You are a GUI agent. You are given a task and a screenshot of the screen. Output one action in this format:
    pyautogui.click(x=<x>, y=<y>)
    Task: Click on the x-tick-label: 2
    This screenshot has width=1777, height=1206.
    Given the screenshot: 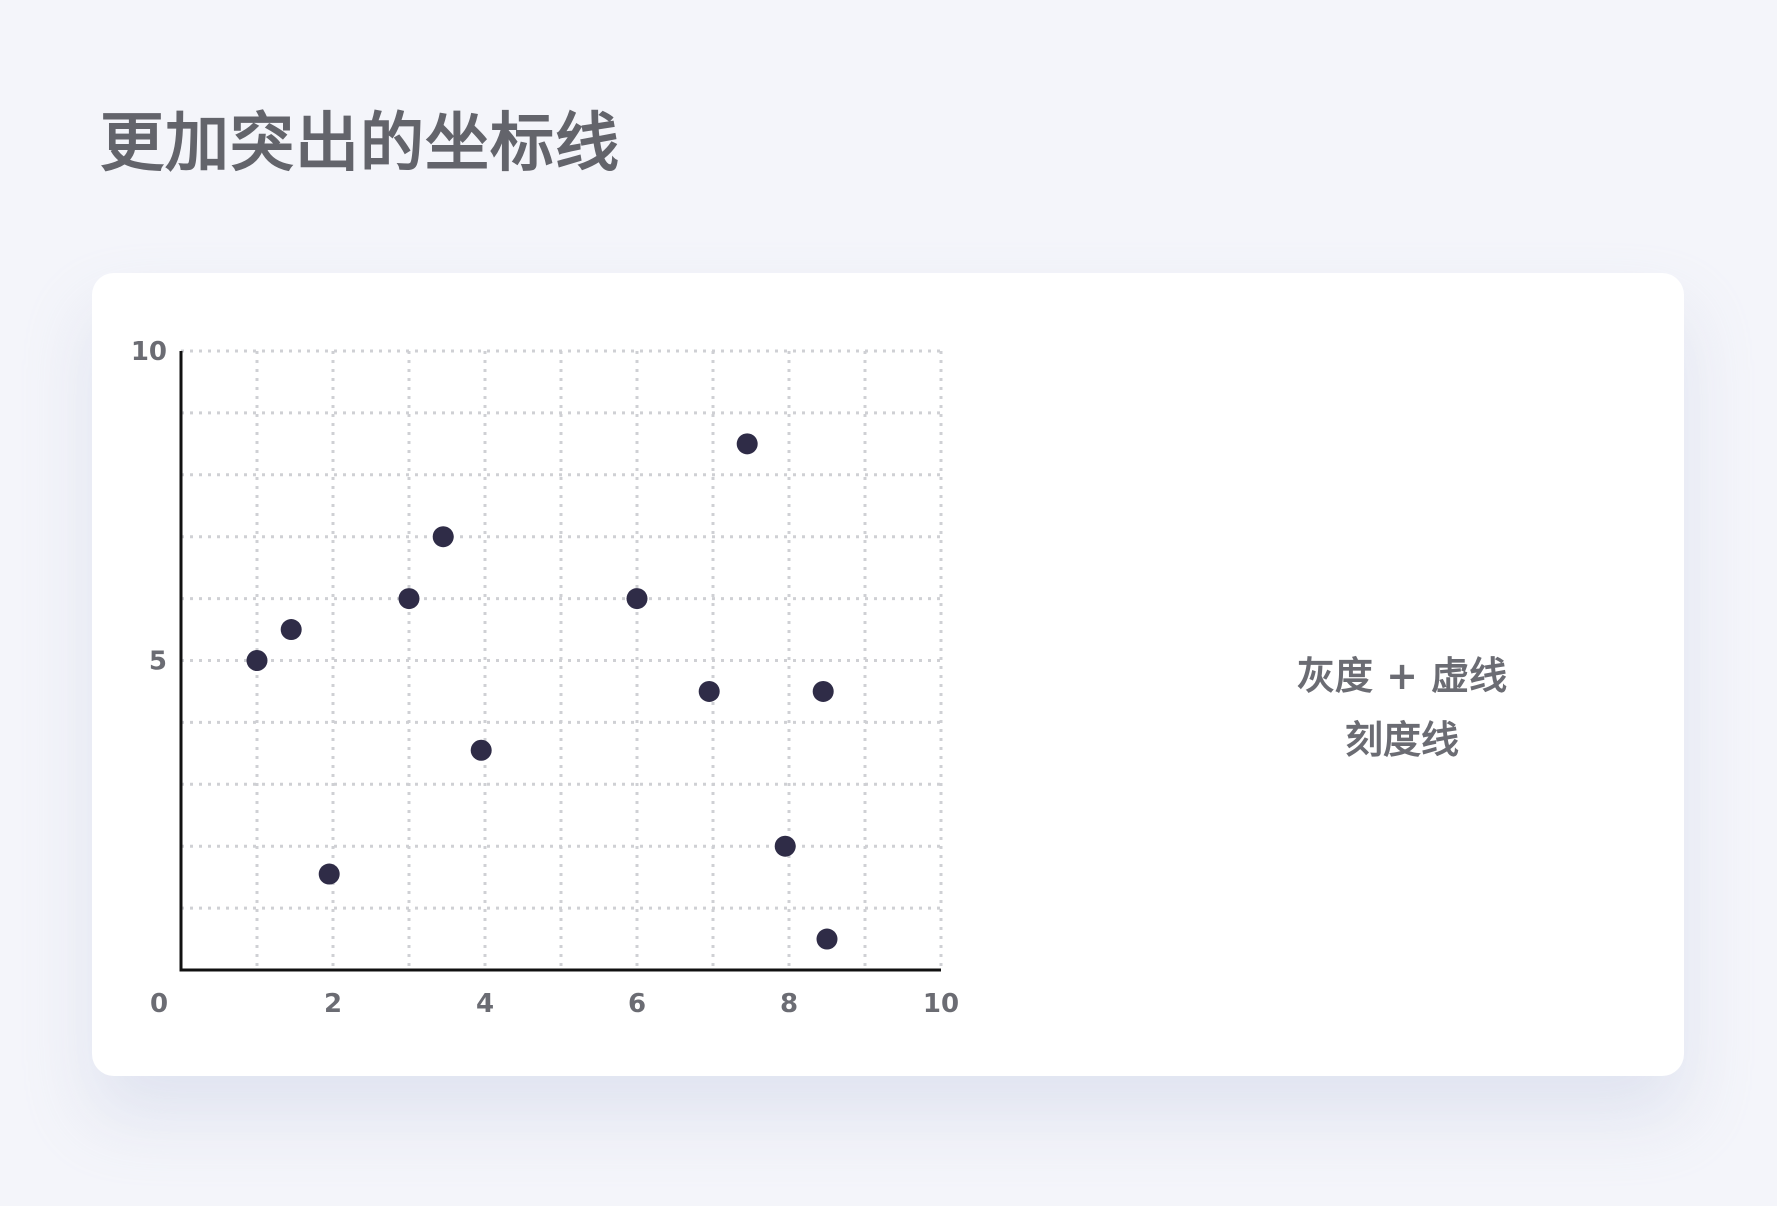 What is the action you would take?
    pyautogui.click(x=333, y=1004)
    